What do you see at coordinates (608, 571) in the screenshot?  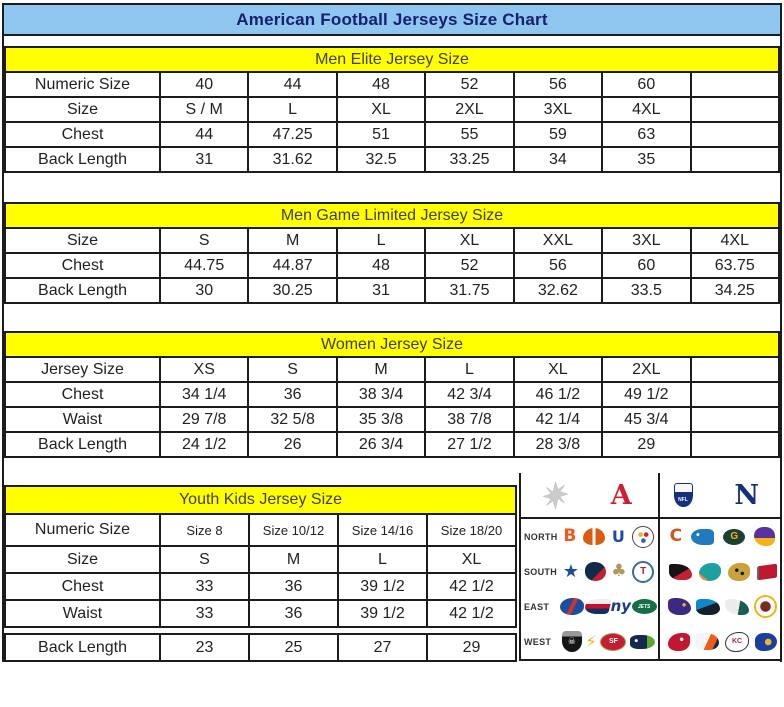 I see `afc-team-group: ★ ♣ T` at bounding box center [608, 571].